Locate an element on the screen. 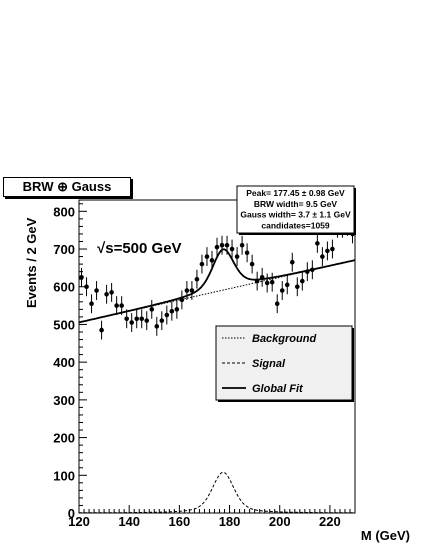 This screenshot has width=425, height=550. legend: Background Signal Global Fit is located at coordinates (284, 363).